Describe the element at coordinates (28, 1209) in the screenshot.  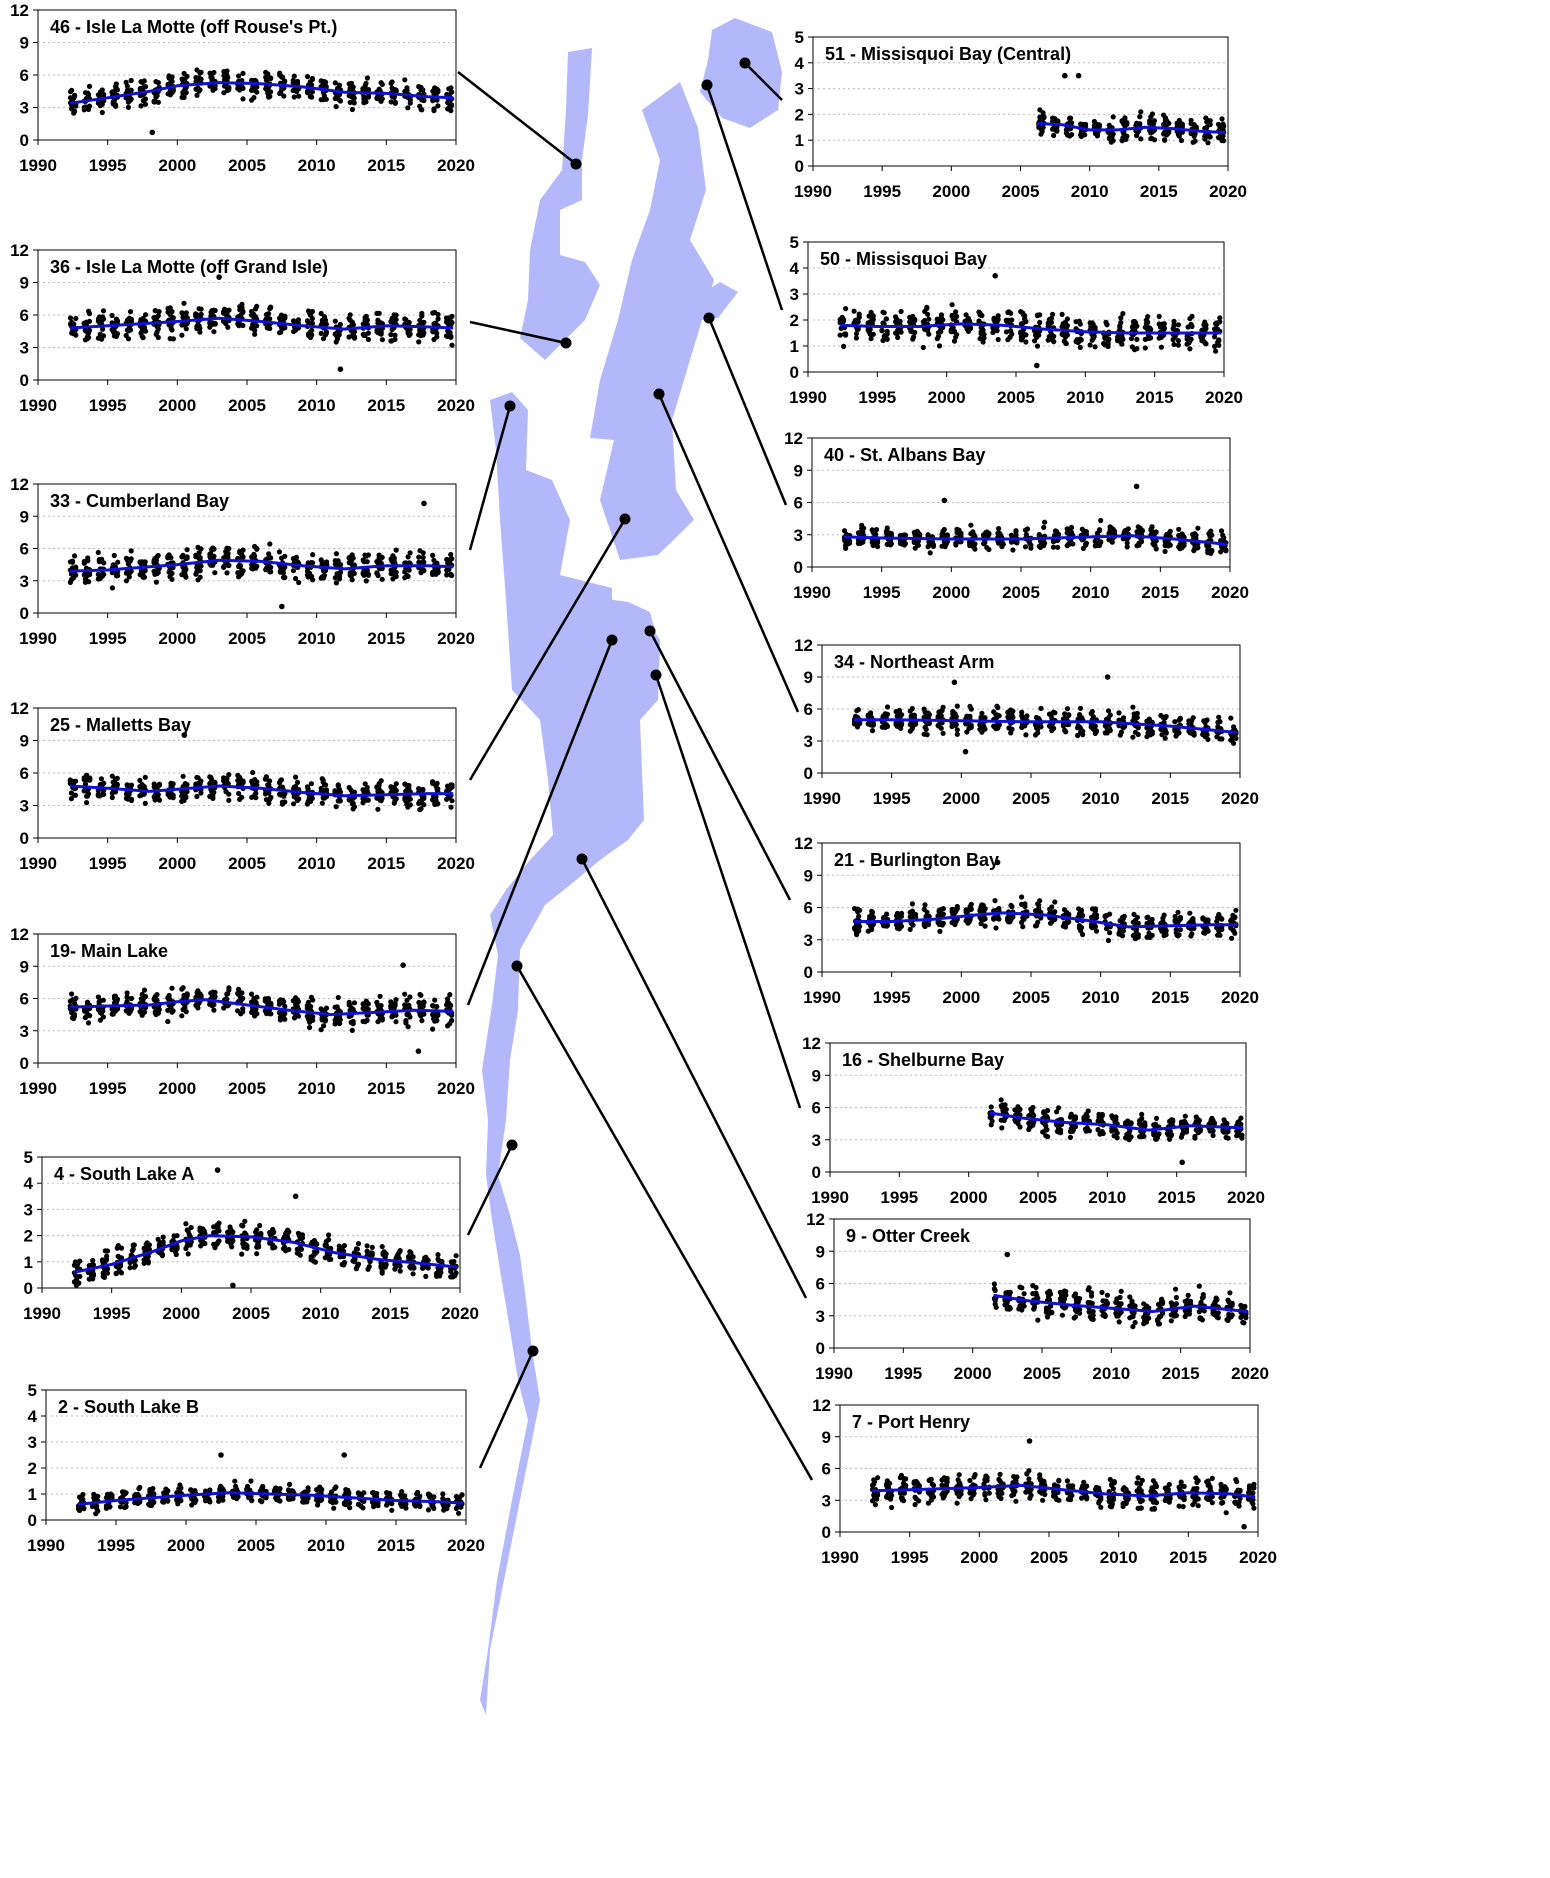
I see `chart-5-ytick-label: 3` at that location.